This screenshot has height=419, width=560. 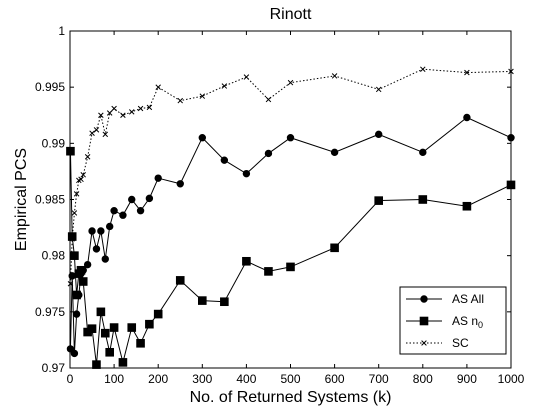 I want to click on x-tick-label: 200, so click(x=158, y=379).